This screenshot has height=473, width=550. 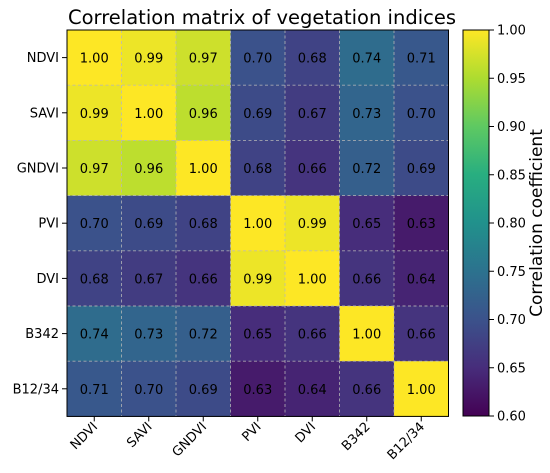 What do you see at coordinates (511, 417) in the screenshot?
I see `colorbar-tick-label: 0.60` at bounding box center [511, 417].